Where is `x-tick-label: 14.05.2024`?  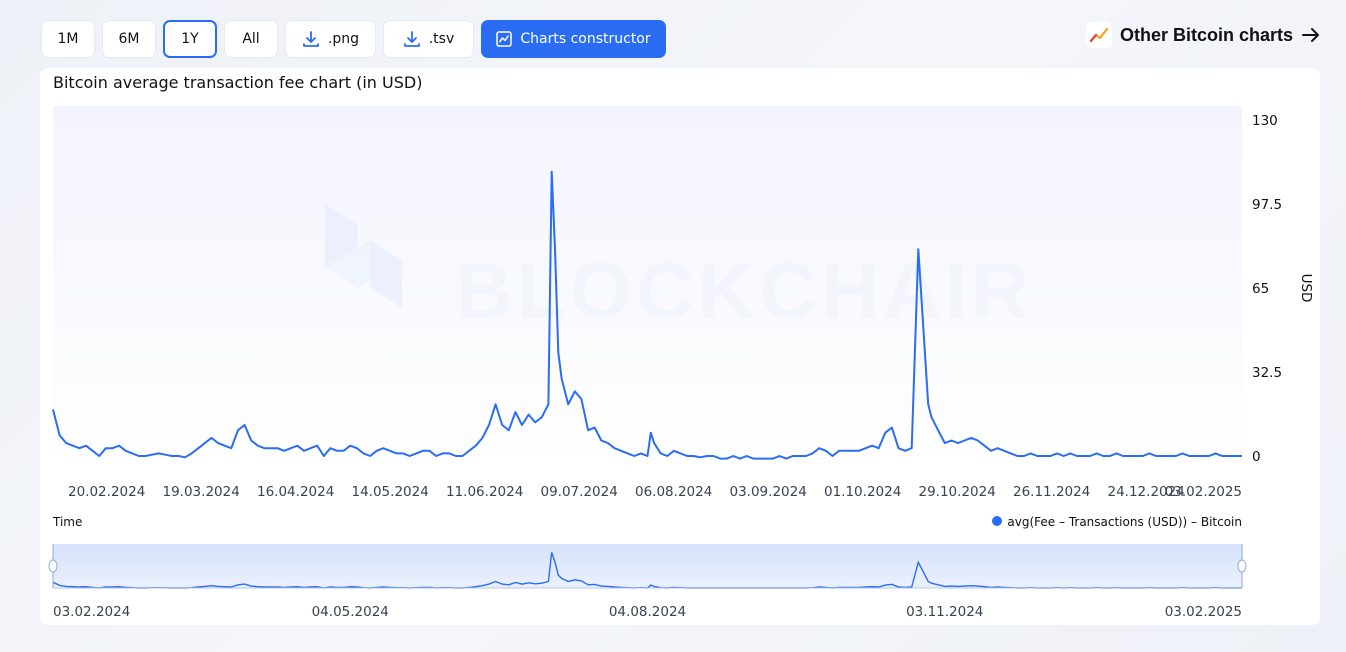
x-tick-label: 14.05.2024 is located at coordinates (390, 492).